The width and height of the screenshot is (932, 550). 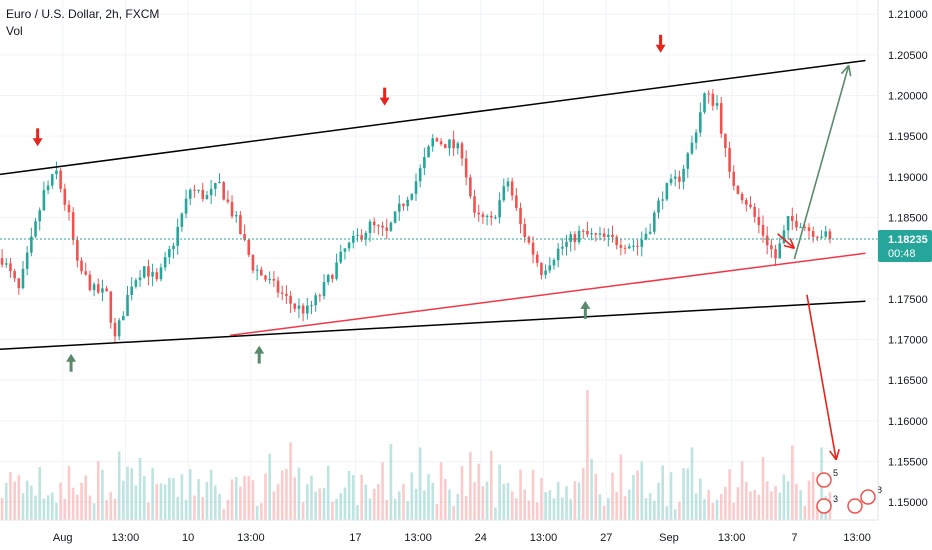 What do you see at coordinates (908, 381) in the screenshot?
I see `y-tick-label: 1.16500` at bounding box center [908, 381].